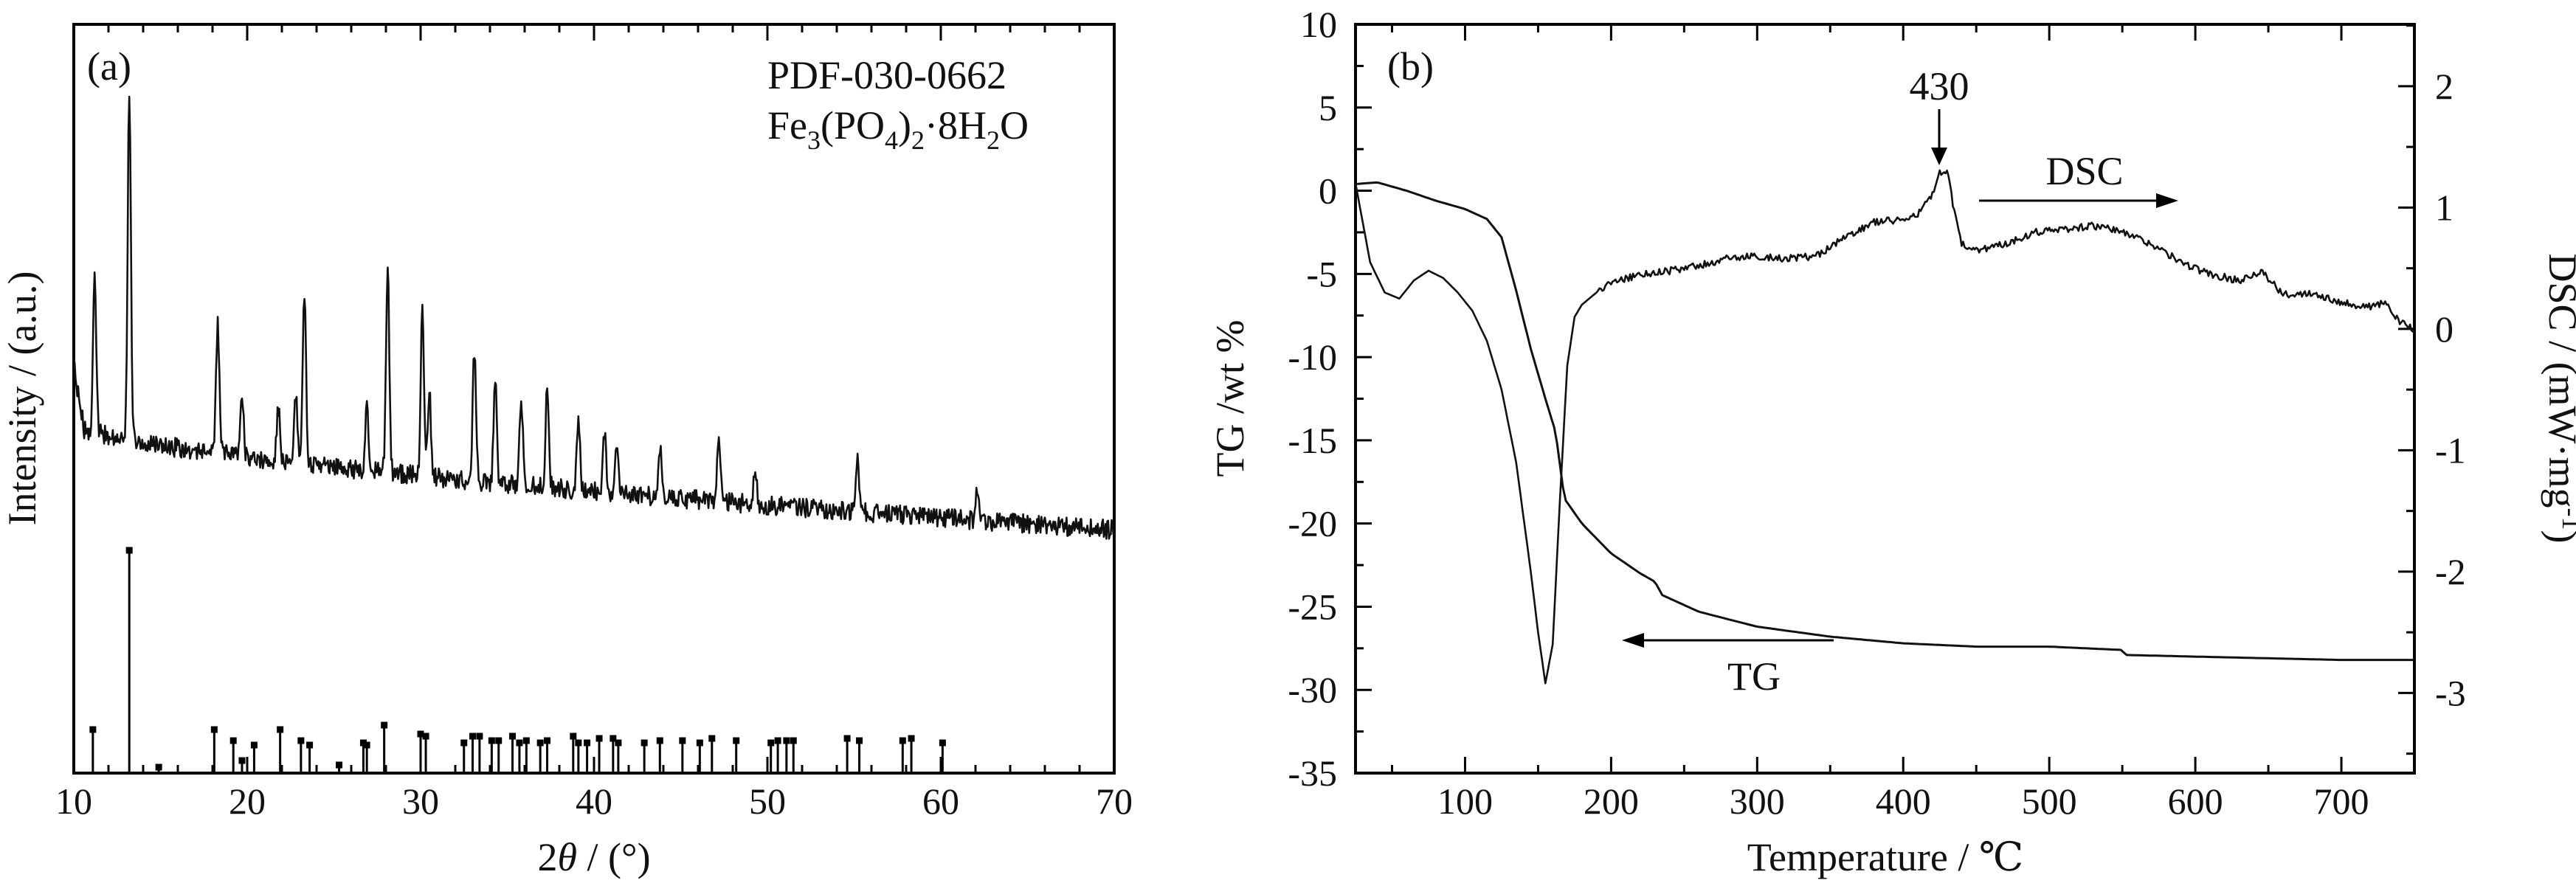  What do you see at coordinates (109, 66) in the screenshot?
I see `panel-a-label: (a)` at bounding box center [109, 66].